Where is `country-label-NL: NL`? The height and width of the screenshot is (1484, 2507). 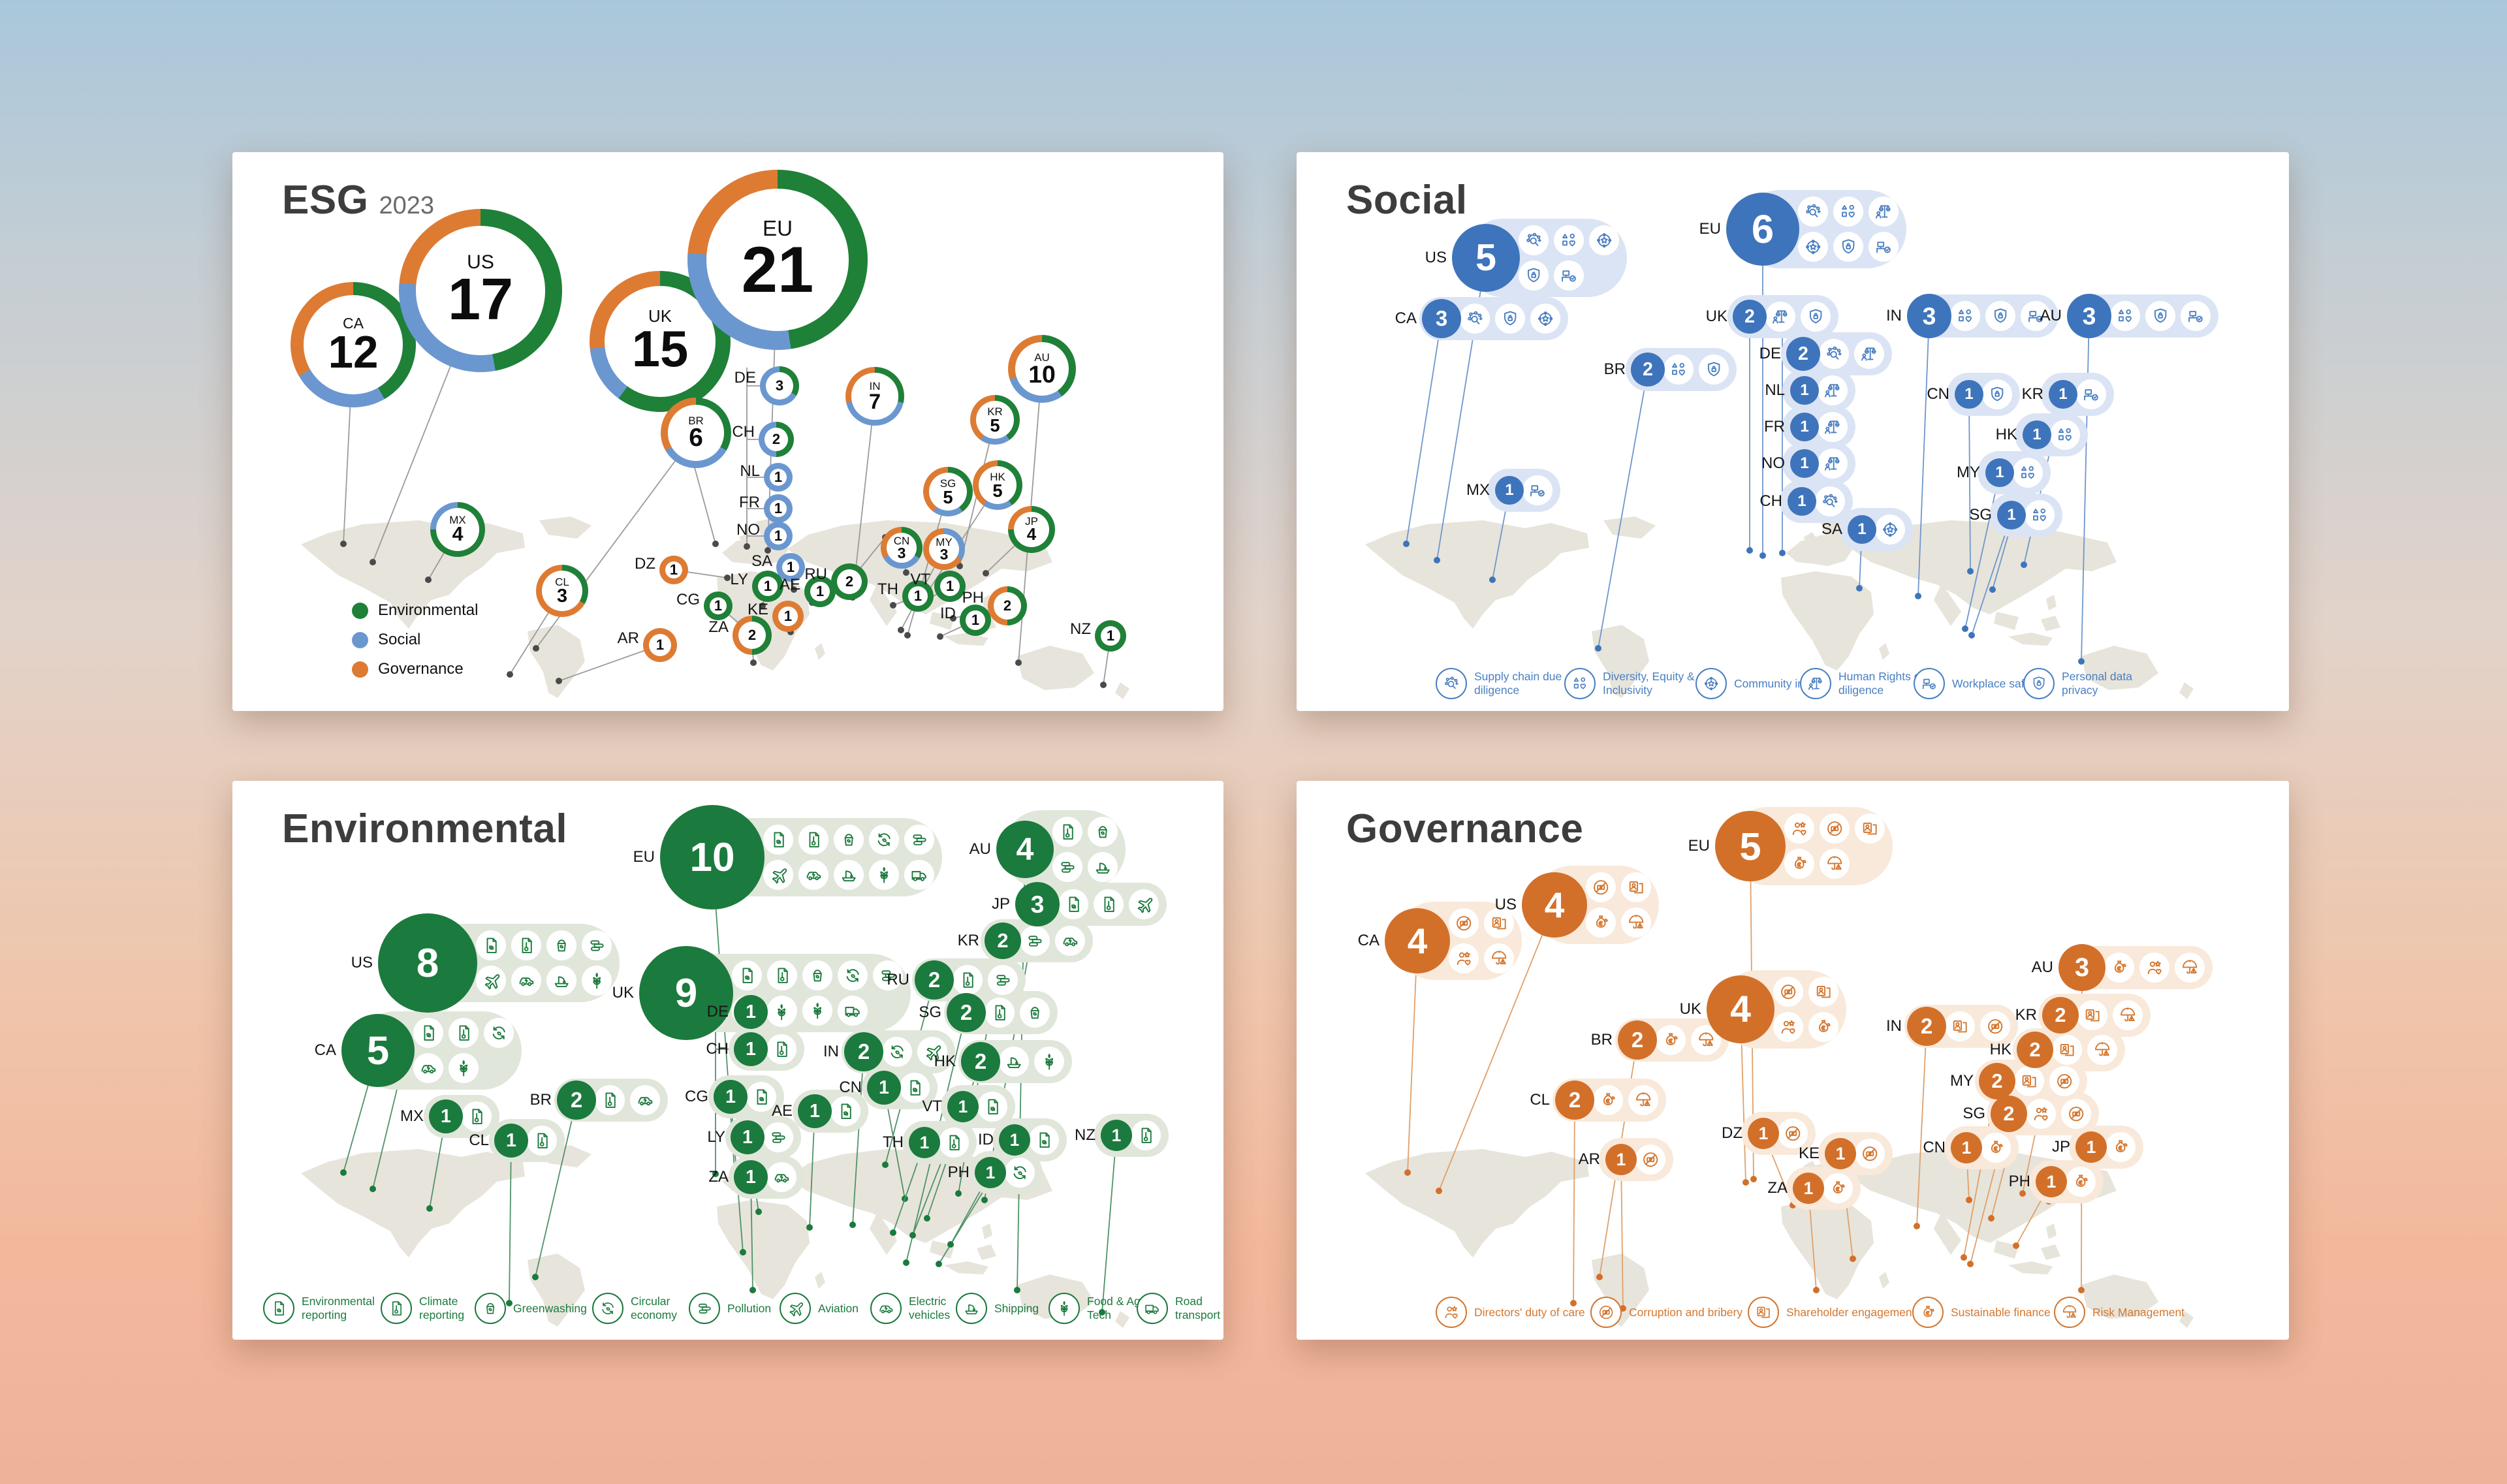 country-label-NL: NL is located at coordinates (1775, 390).